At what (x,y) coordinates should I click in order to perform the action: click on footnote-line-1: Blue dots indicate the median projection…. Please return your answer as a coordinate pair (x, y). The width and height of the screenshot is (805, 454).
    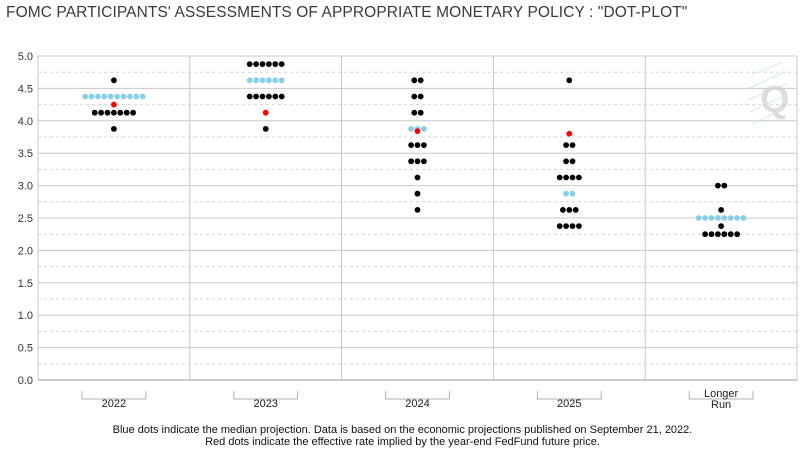
    Looking at the image, I should click on (402, 430).